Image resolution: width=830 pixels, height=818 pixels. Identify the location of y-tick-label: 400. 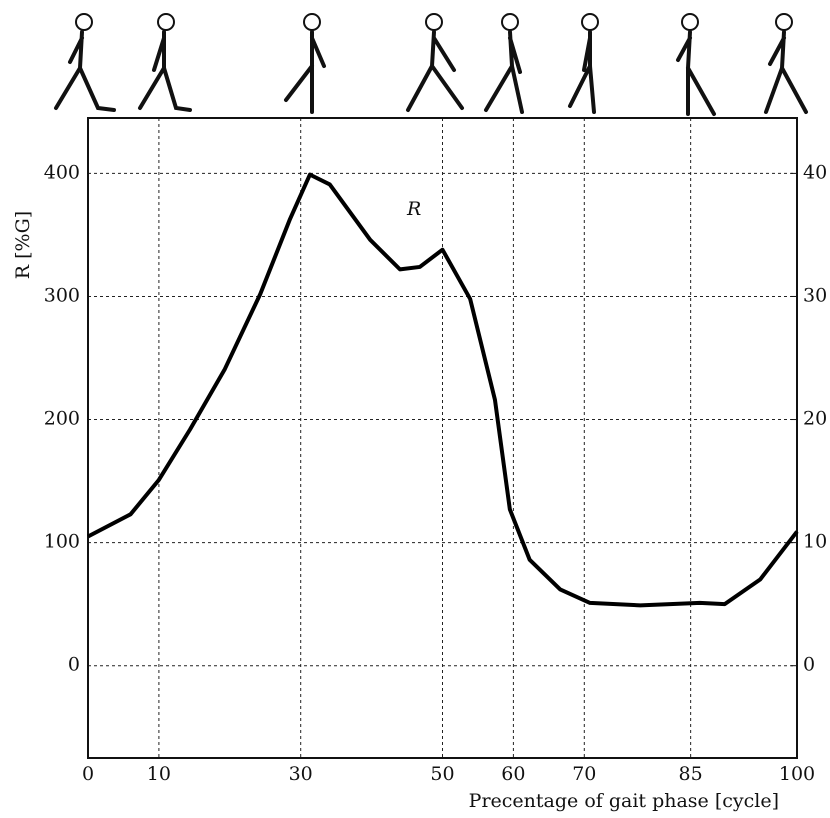
(62, 172).